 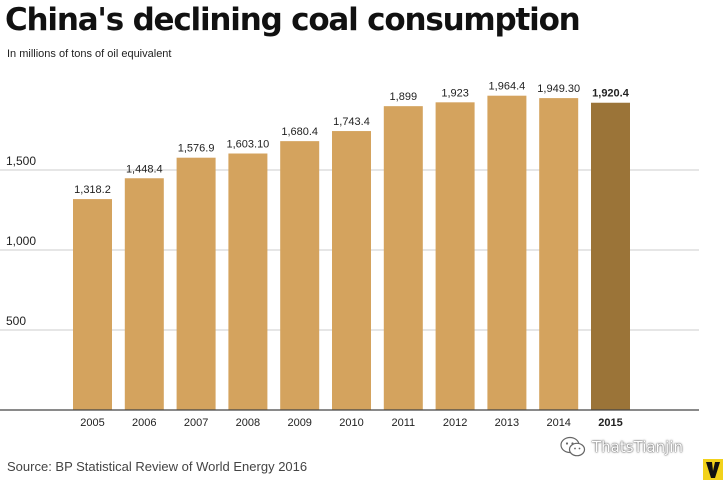 What do you see at coordinates (403, 423) in the screenshot?
I see `x-tick-label: 2011` at bounding box center [403, 423].